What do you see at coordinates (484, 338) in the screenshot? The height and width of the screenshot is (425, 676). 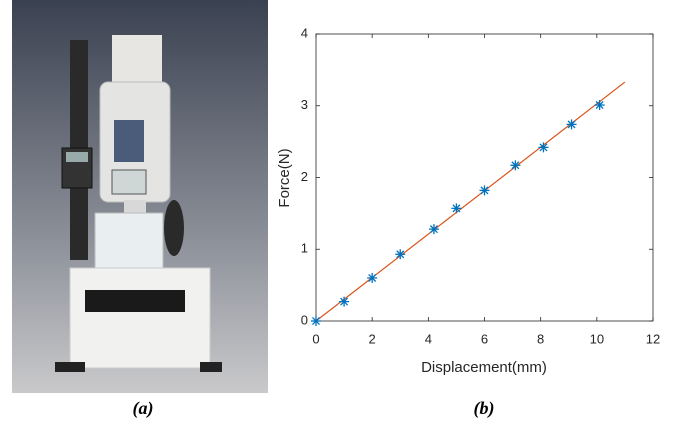 I see `x-tick-label: 6` at bounding box center [484, 338].